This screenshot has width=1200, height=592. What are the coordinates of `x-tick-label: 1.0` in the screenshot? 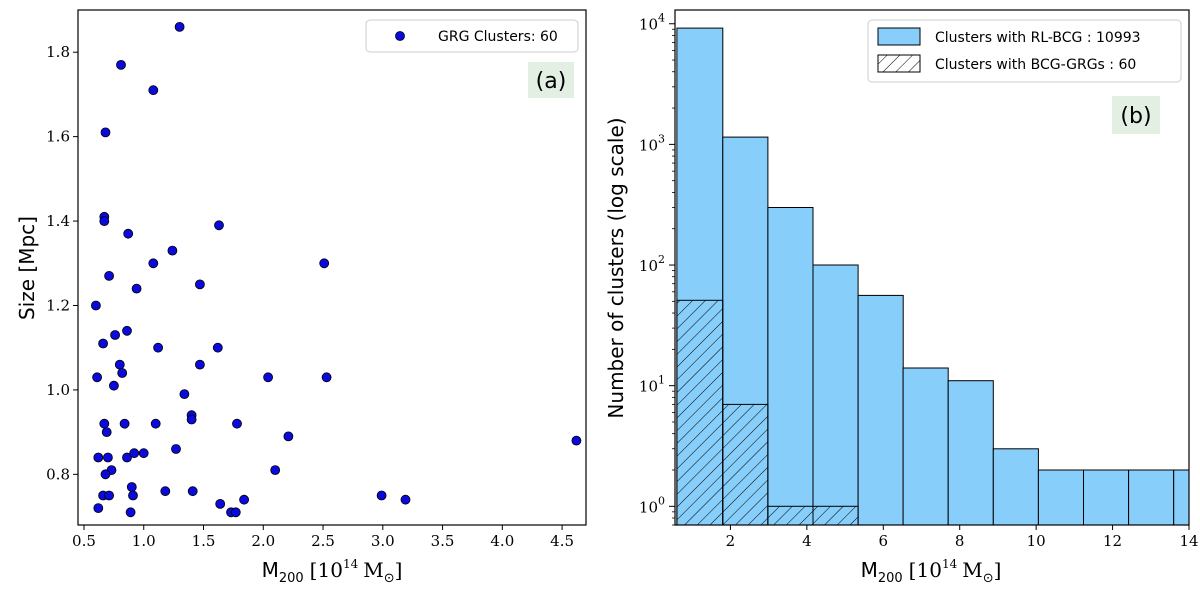 It's located at (144, 541).